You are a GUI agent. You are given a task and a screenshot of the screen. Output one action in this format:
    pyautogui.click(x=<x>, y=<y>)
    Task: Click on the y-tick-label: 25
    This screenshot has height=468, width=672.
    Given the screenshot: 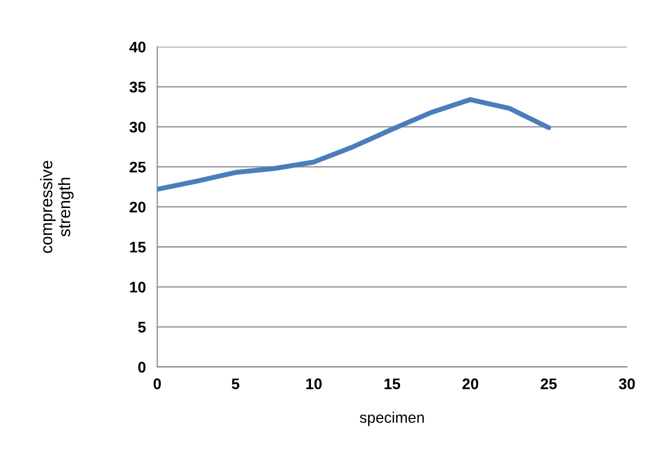 What is the action you would take?
    pyautogui.click(x=138, y=167)
    